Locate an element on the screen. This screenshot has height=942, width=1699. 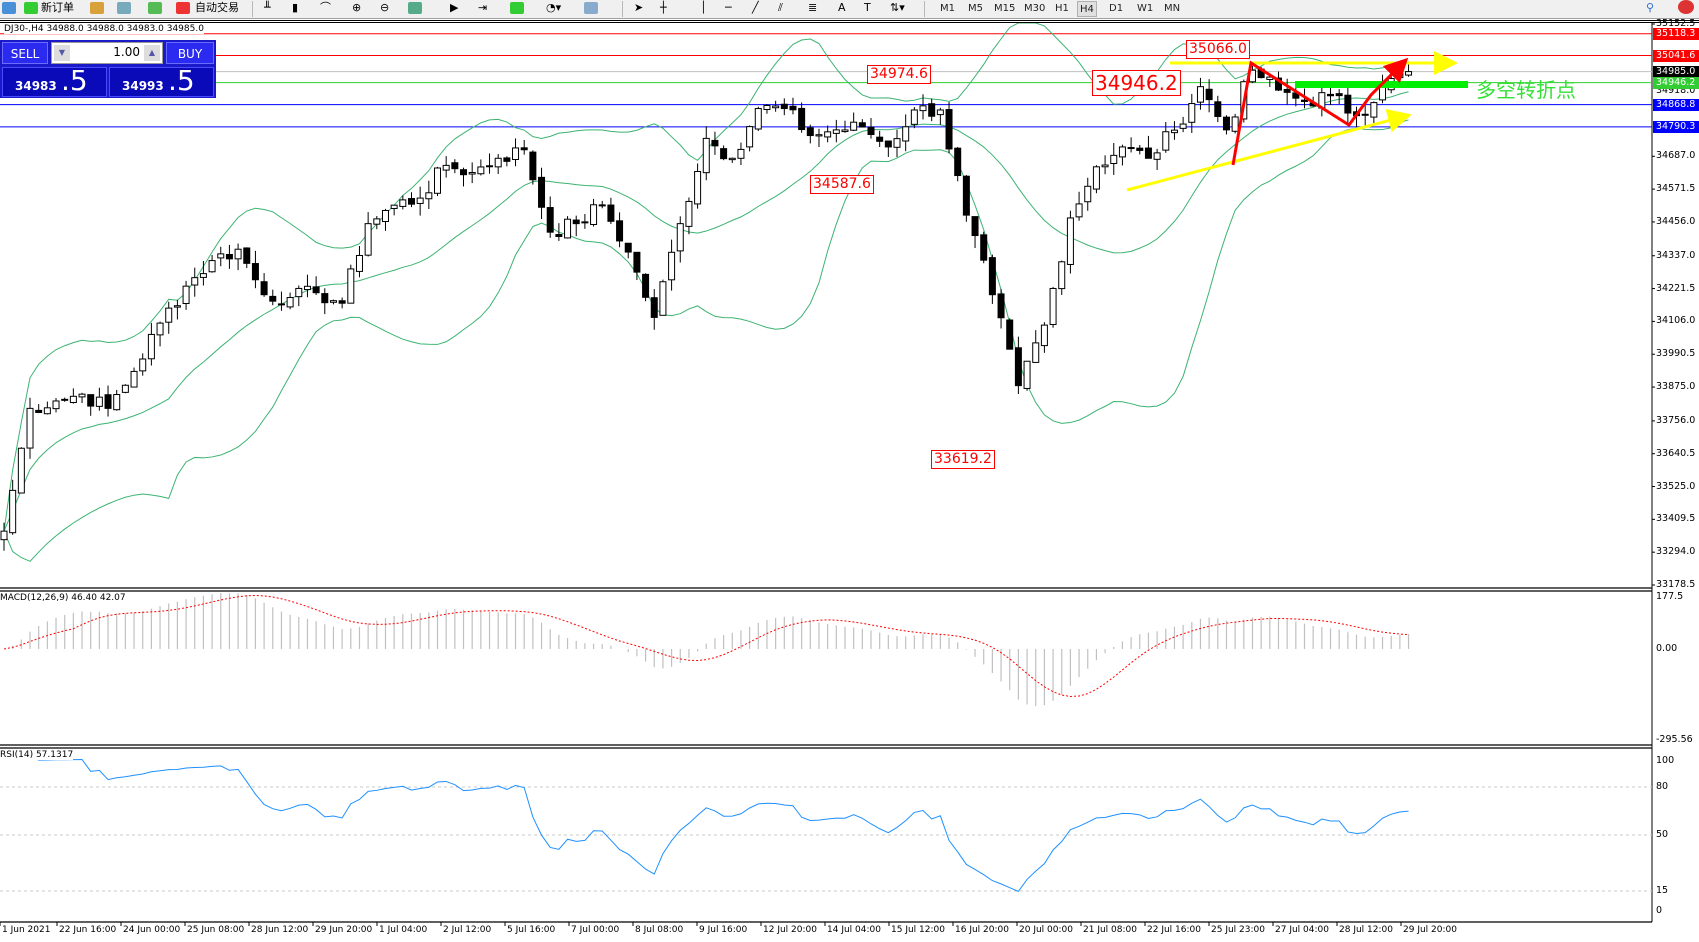
timeframe-m1: M1 is located at coordinates (947, 8).